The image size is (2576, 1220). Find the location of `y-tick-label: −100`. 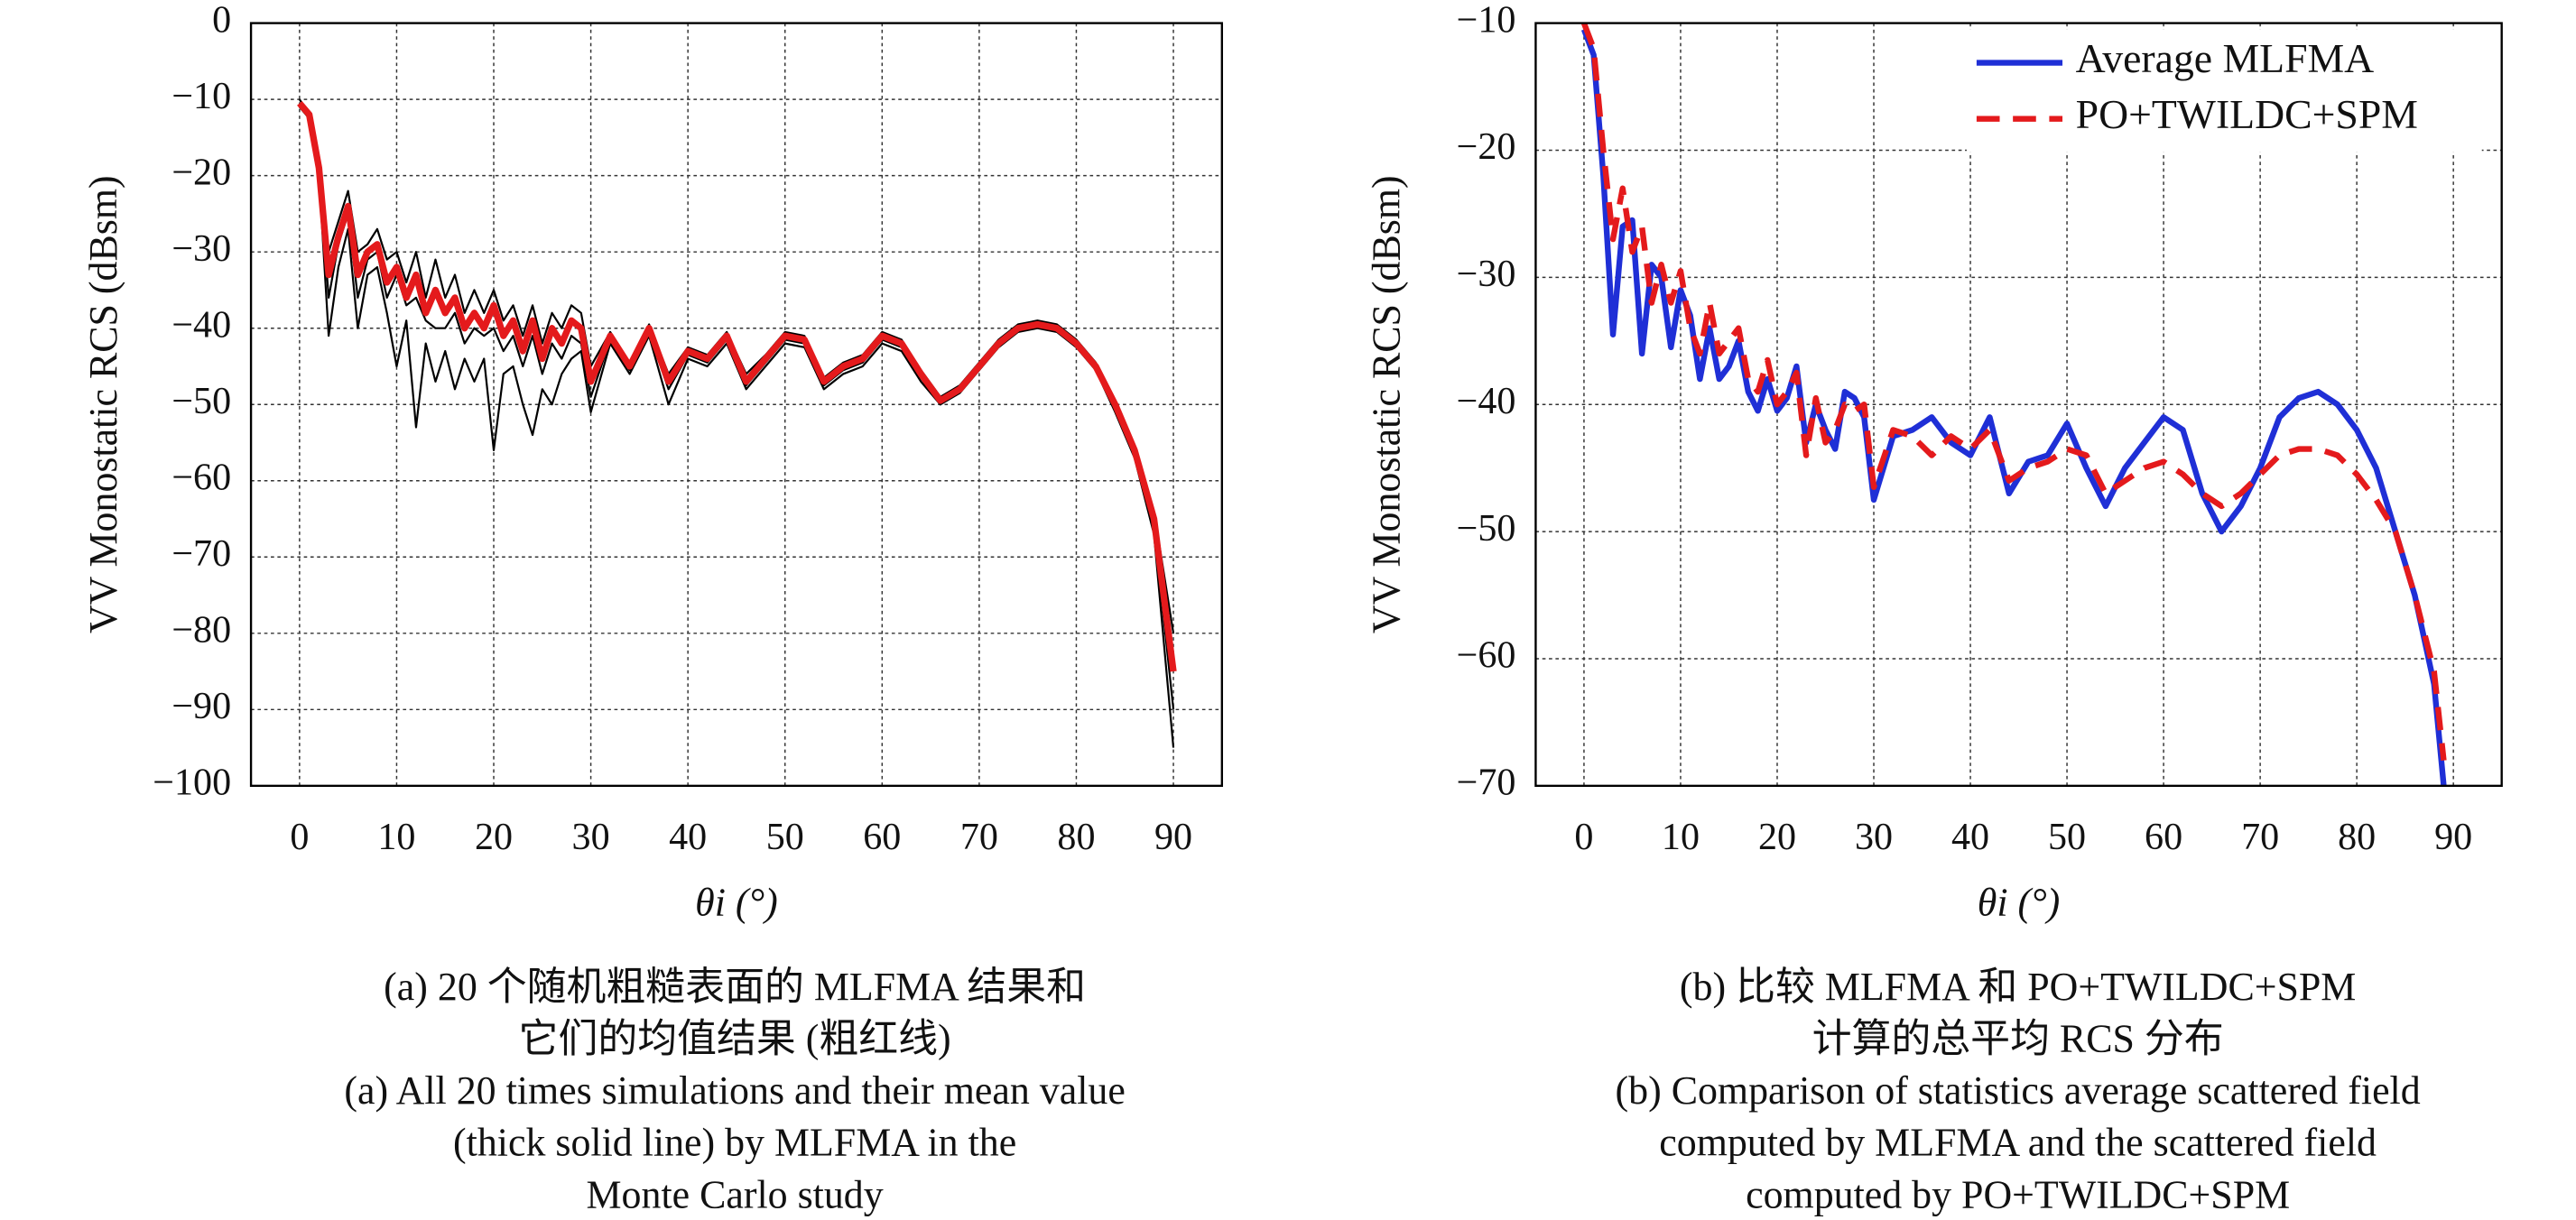

y-tick-label: −100 is located at coordinates (192, 782).